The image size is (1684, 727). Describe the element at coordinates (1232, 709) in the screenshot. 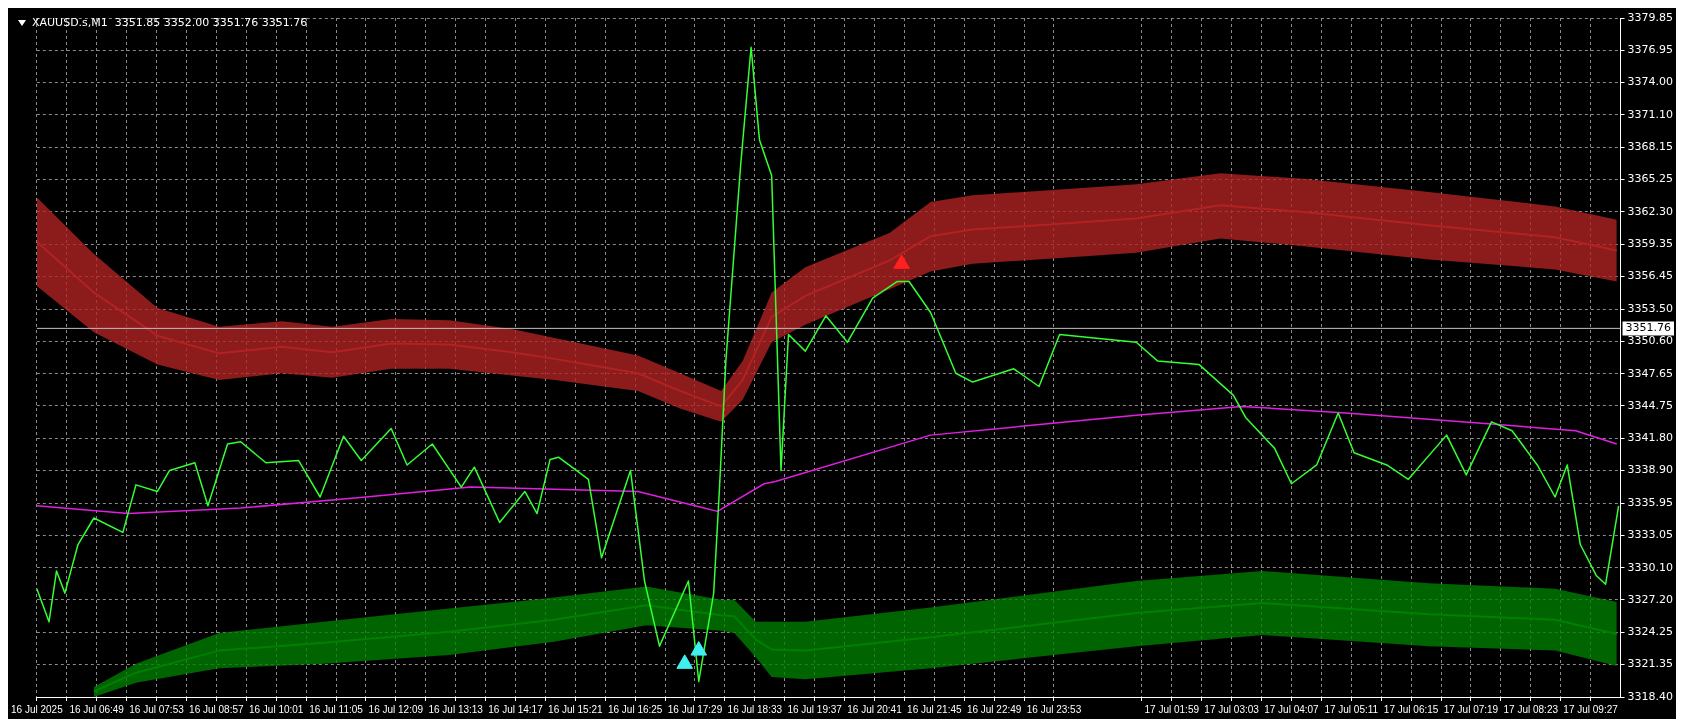

I see `x-tick-label: 17 Jul 03:03` at that location.